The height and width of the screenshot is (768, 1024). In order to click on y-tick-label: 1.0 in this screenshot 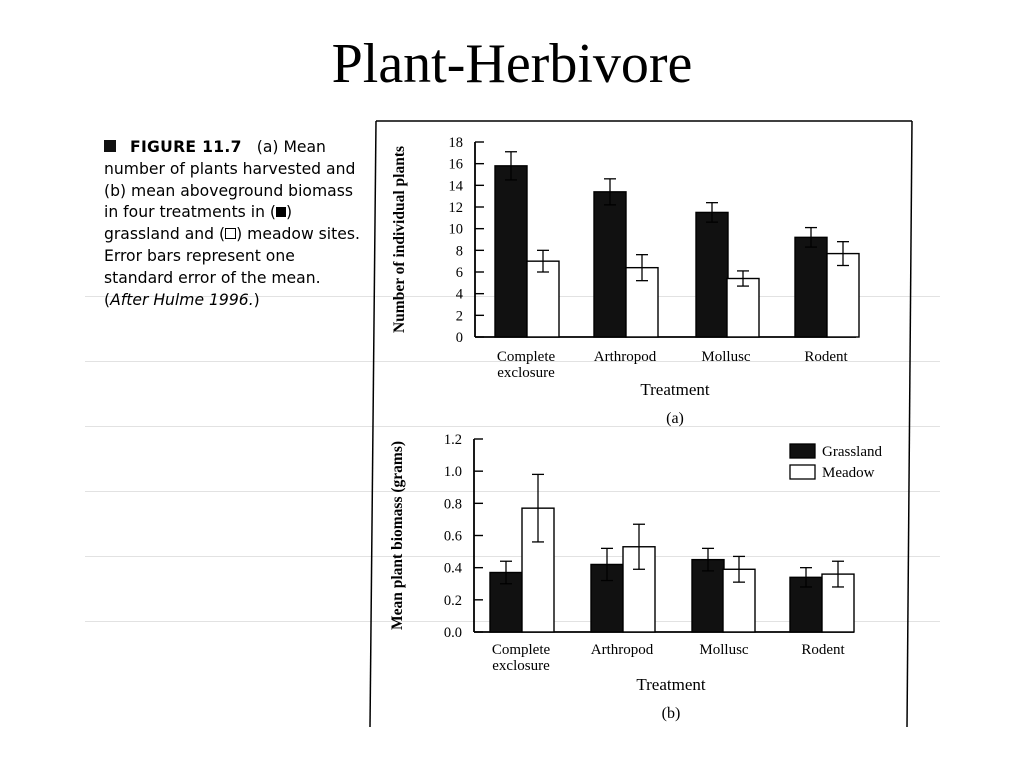, I will do `click(453, 472)`.